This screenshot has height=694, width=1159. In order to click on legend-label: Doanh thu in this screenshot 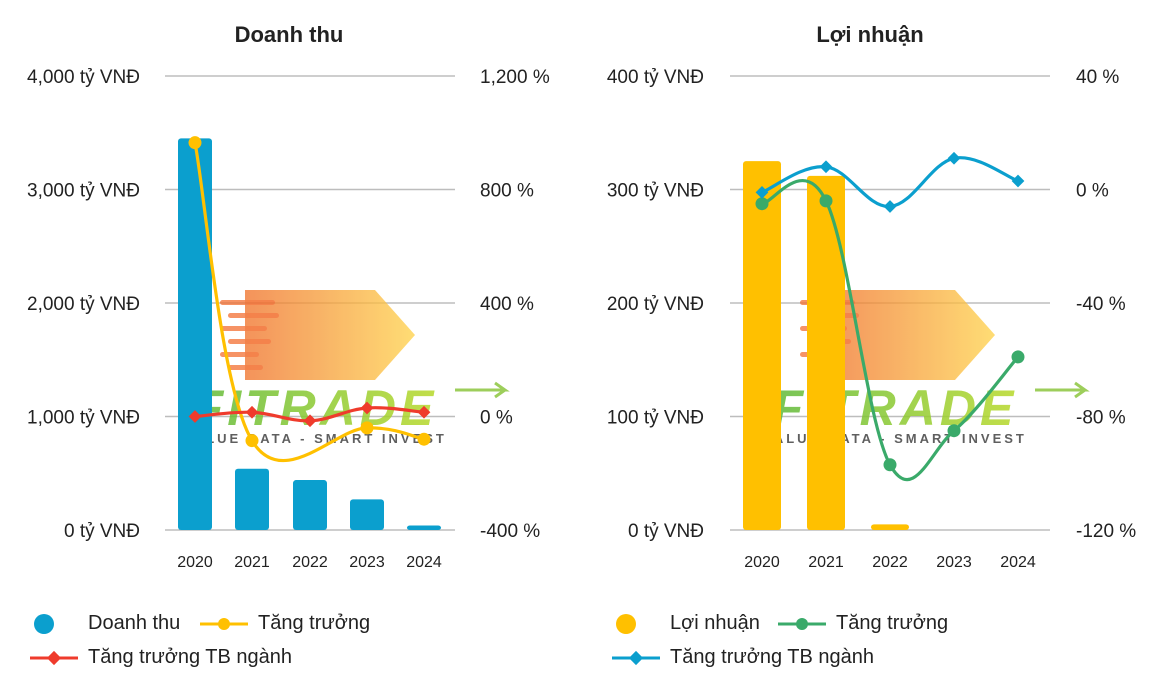, I will do `click(134, 623)`.